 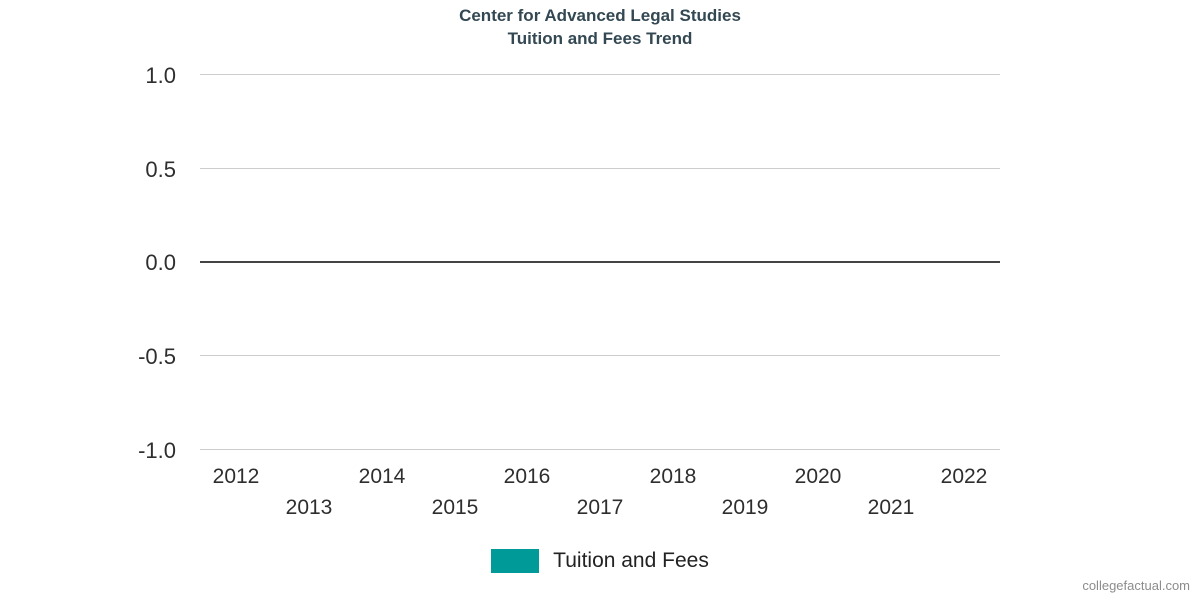 I want to click on xtick-label-2016: 2016, so click(x=527, y=476).